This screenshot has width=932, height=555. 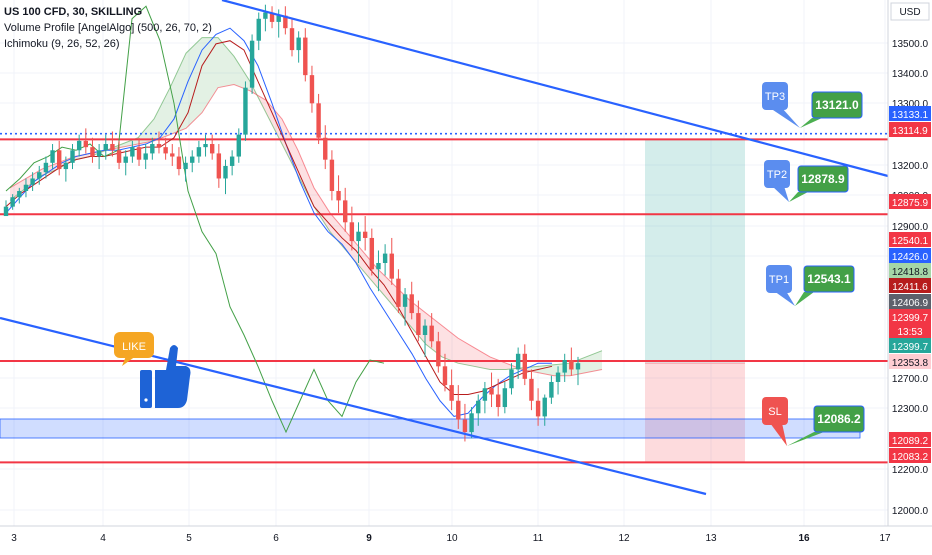 I want to click on target-callout-tp3: 13121.0 TP3, so click(x=812, y=105).